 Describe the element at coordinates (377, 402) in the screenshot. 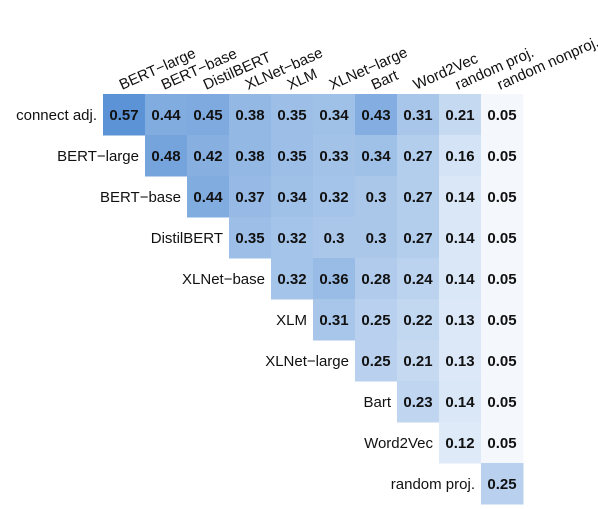

I see `row-label-bart: Bart` at that location.